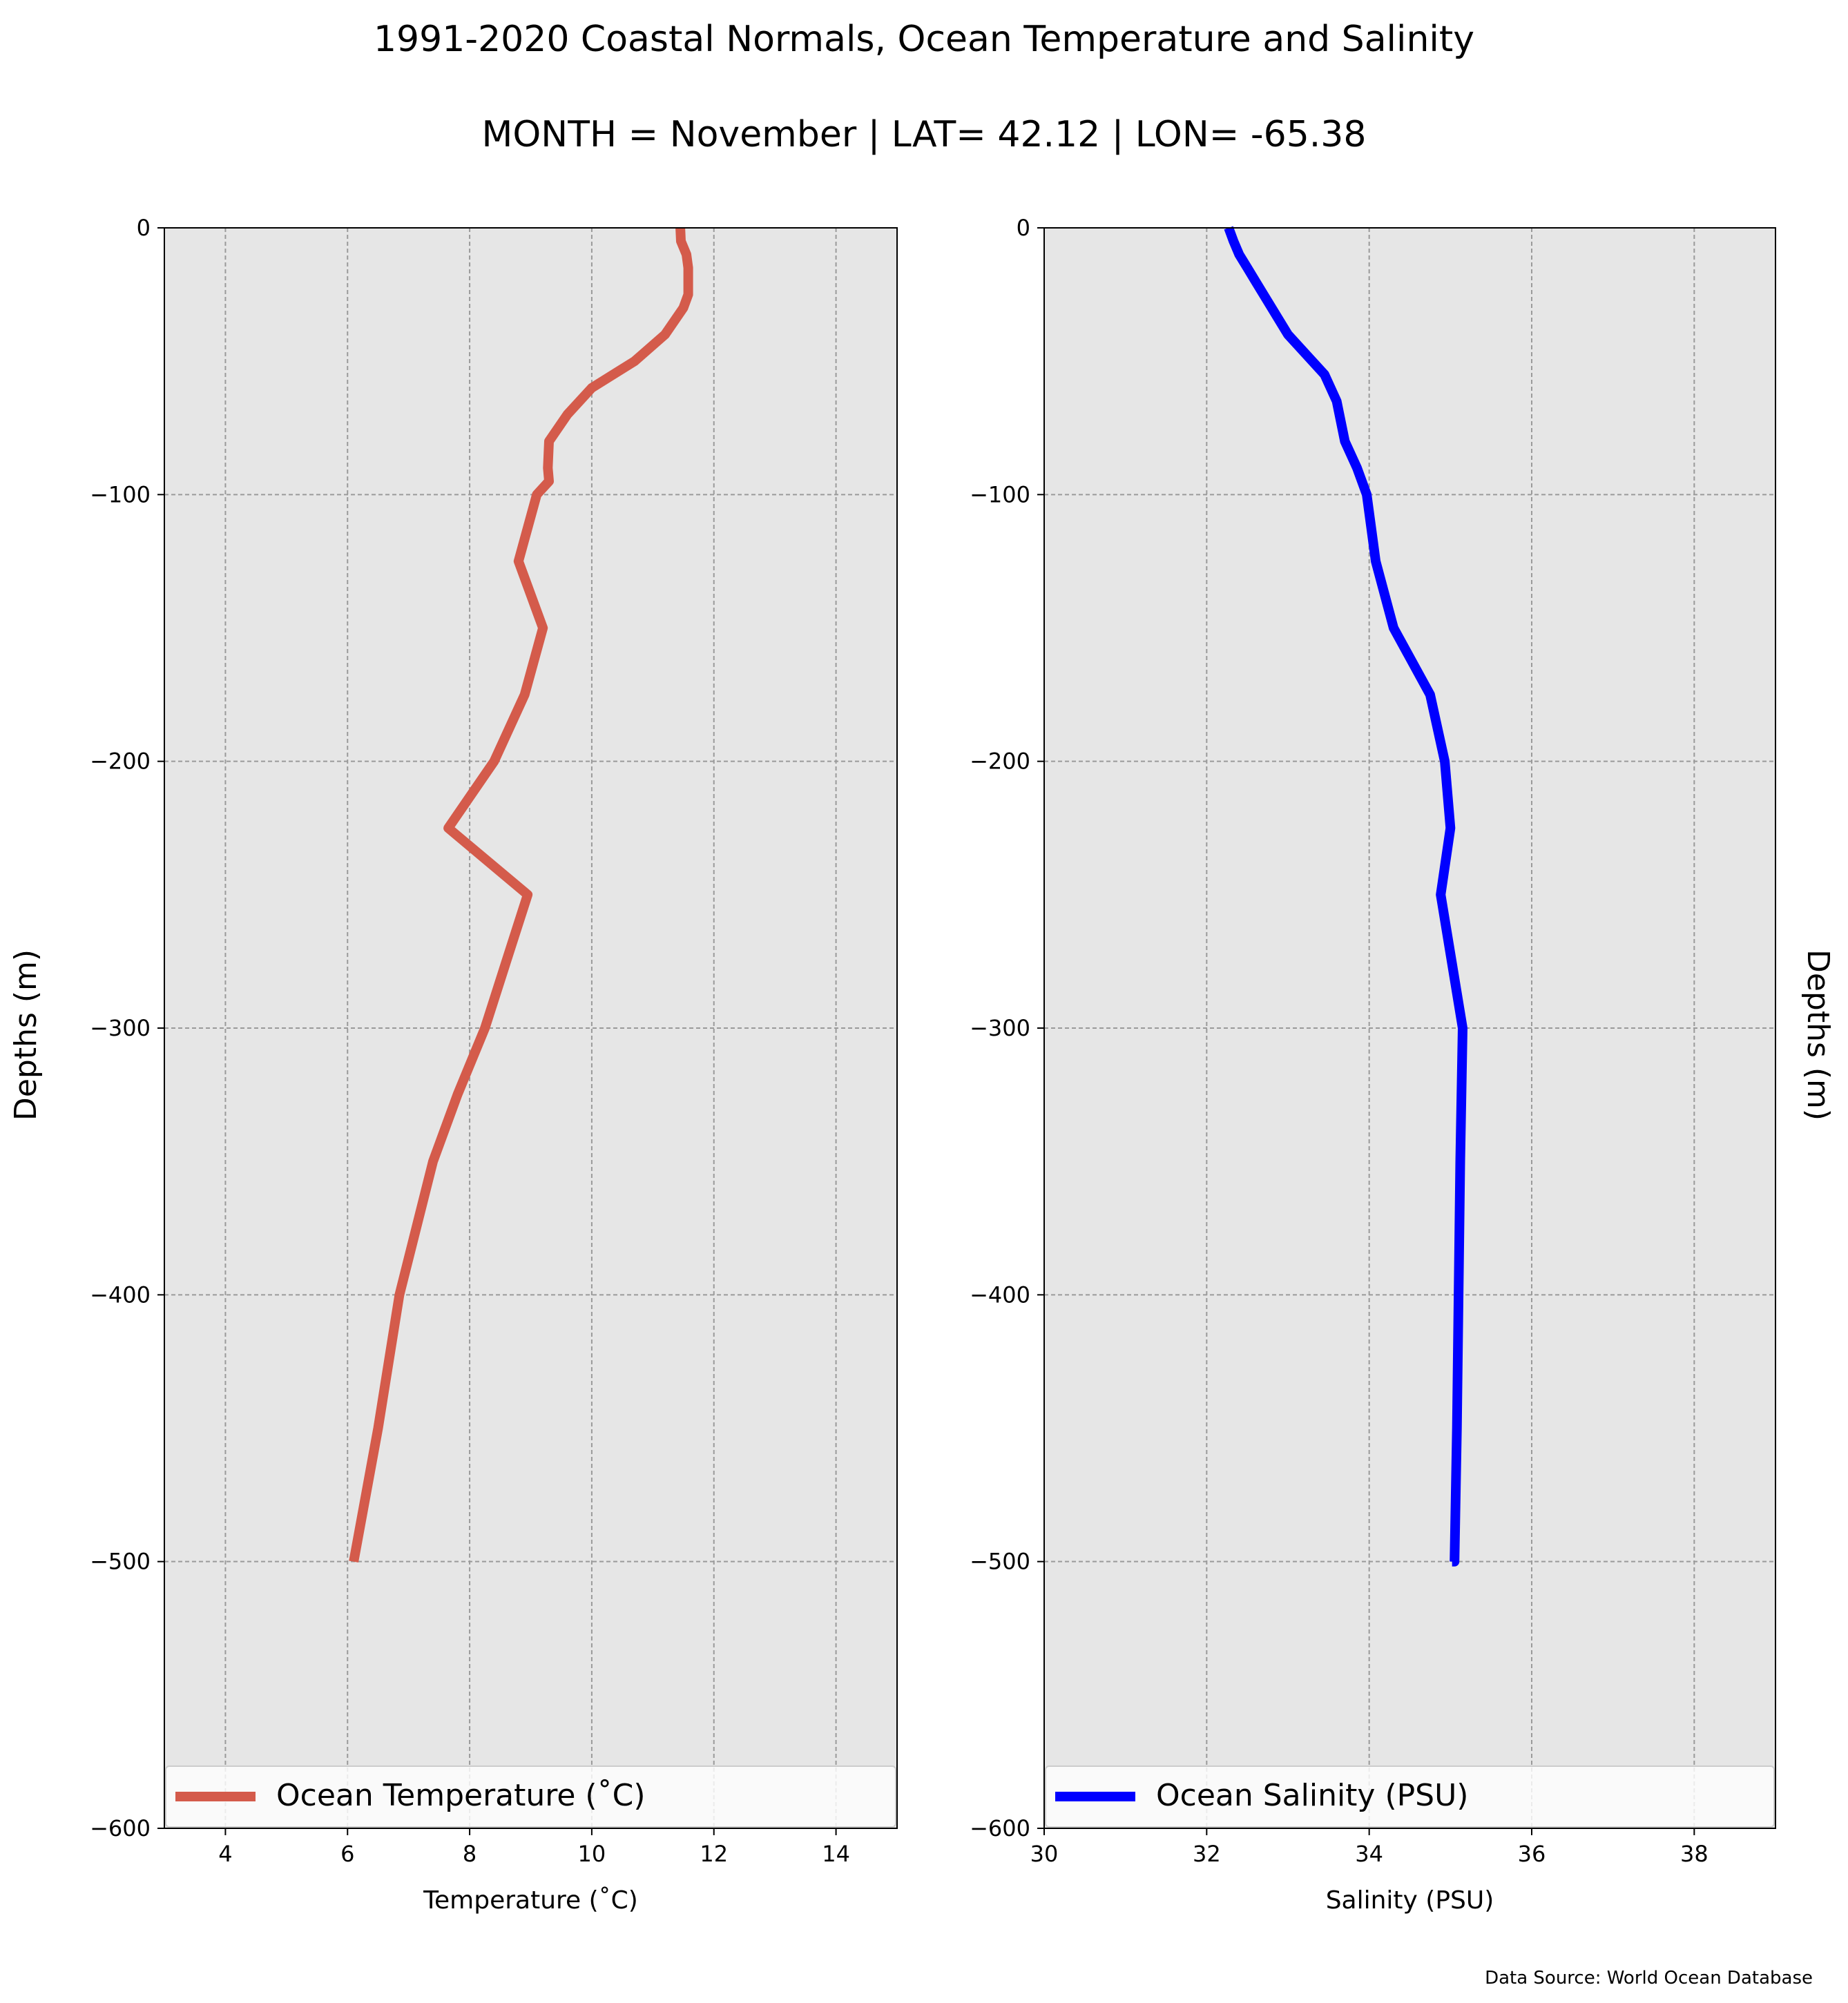 The image size is (1848, 2003). What do you see at coordinates (530, 1901) in the screenshot?
I see `x-axis-label: Temperature (˚C)` at bounding box center [530, 1901].